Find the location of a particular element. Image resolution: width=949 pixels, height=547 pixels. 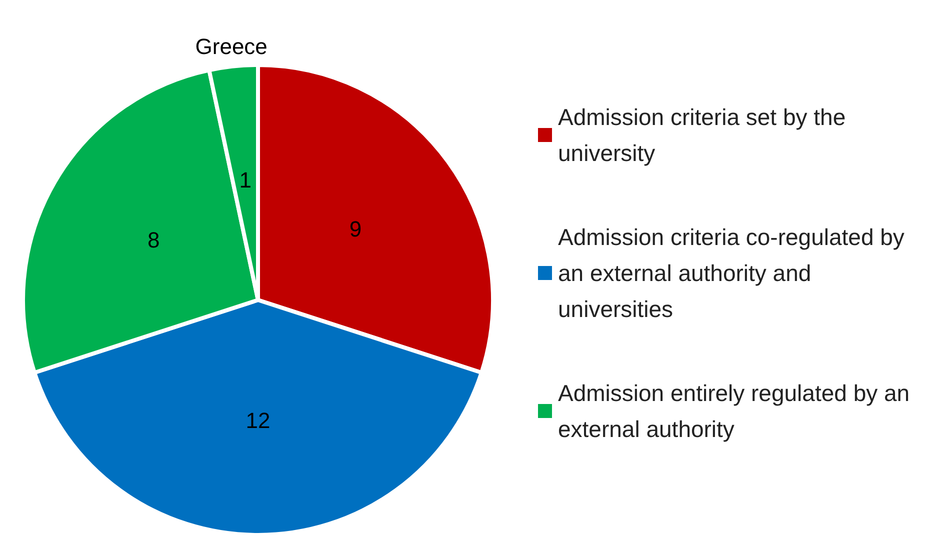

data-label: 8 is located at coordinates (154, 239).